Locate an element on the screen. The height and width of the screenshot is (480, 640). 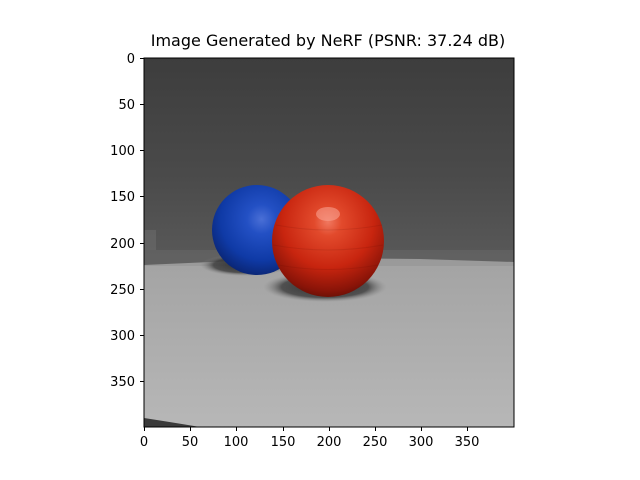
y-tick-label: 250 is located at coordinates (122, 290).